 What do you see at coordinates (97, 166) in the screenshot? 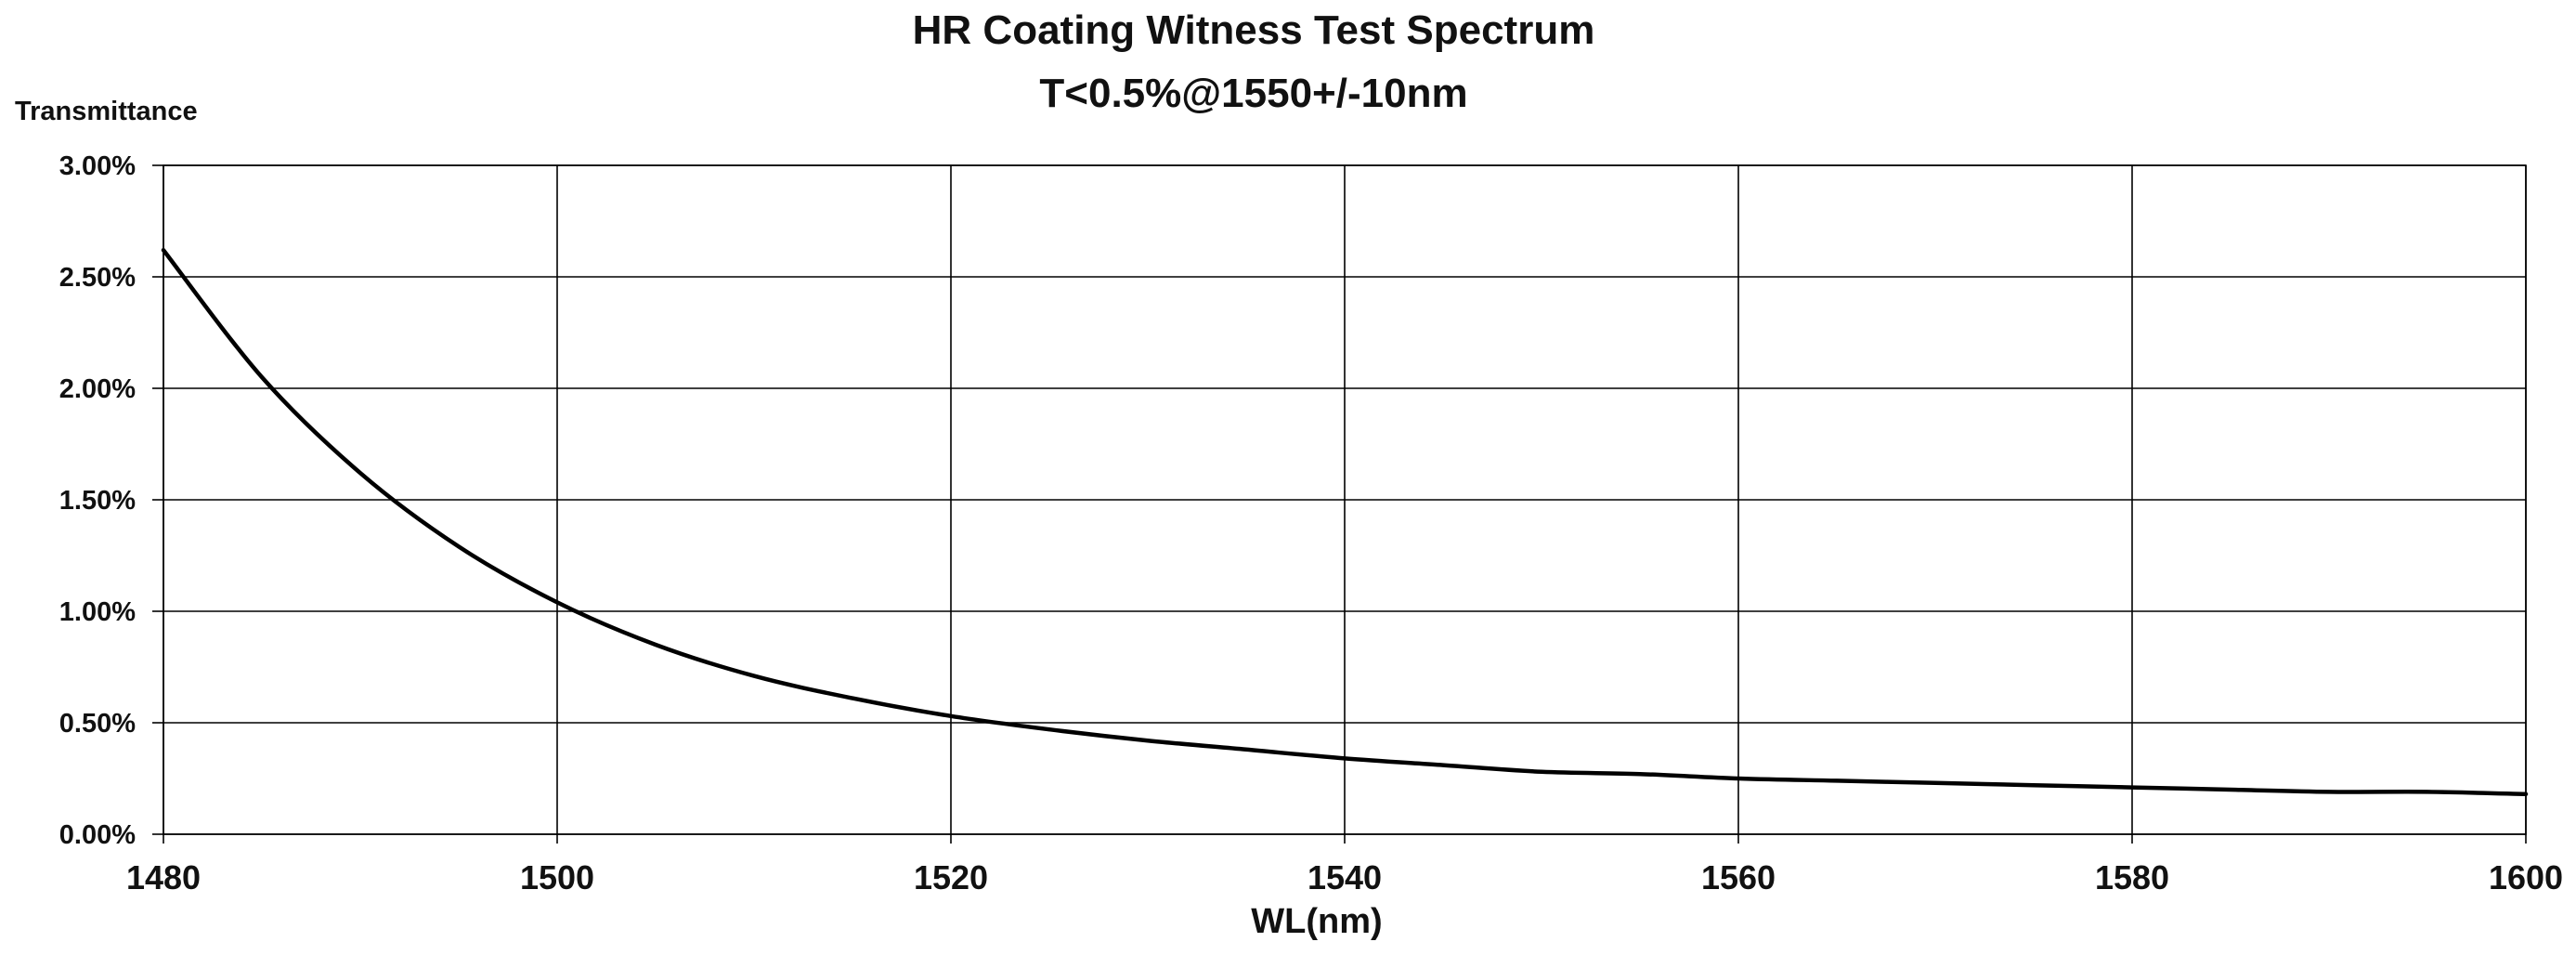
I see `y-tick-label: 3.00%` at bounding box center [97, 166].